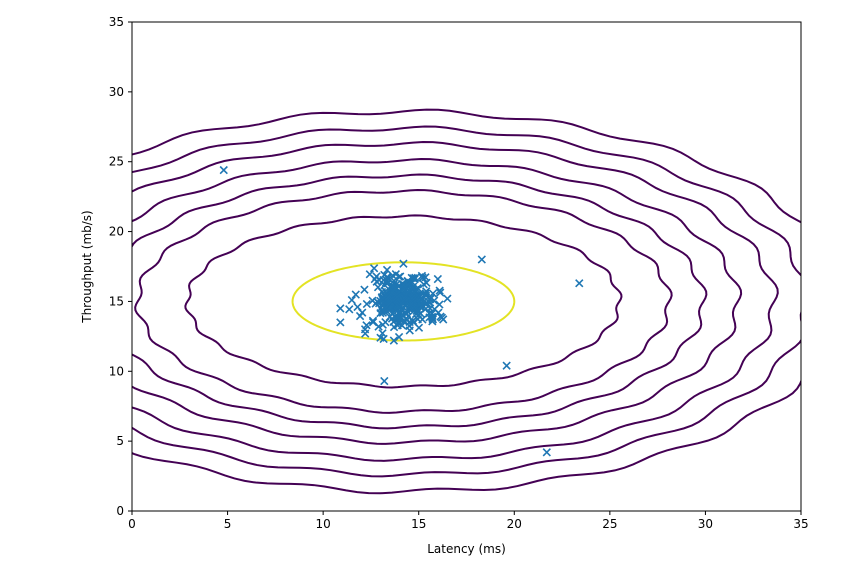  Describe the element at coordinates (418, 524) in the screenshot. I see `x-tick-label: 15` at that location.